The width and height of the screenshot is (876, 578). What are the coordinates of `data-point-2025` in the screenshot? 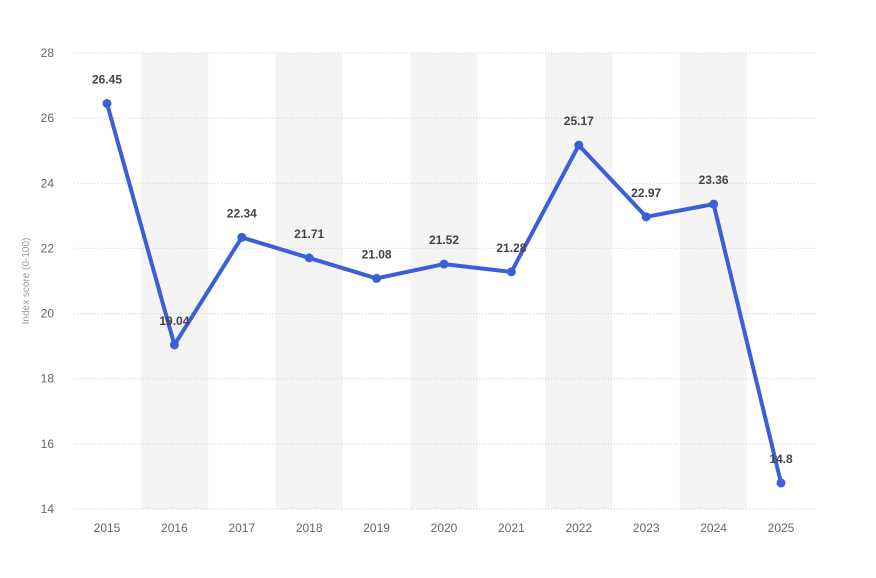 It's located at (781, 483).